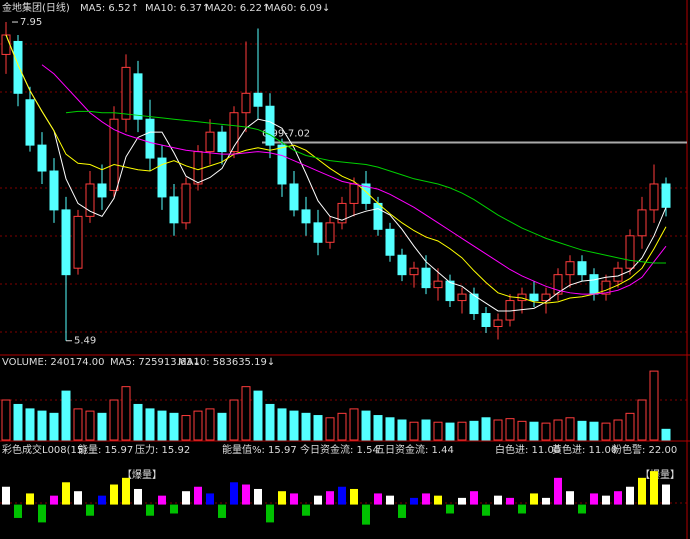 The height and width of the screenshot is (539, 690). What do you see at coordinates (339, 449) in the screenshot?
I see `indicator-label: 今日资金流: 1.54` at bounding box center [339, 449].